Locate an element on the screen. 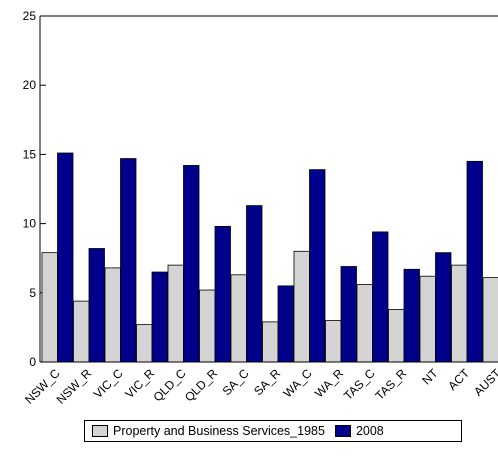 The image size is (498, 470). bar-1985-ACT is located at coordinates (459, 313).